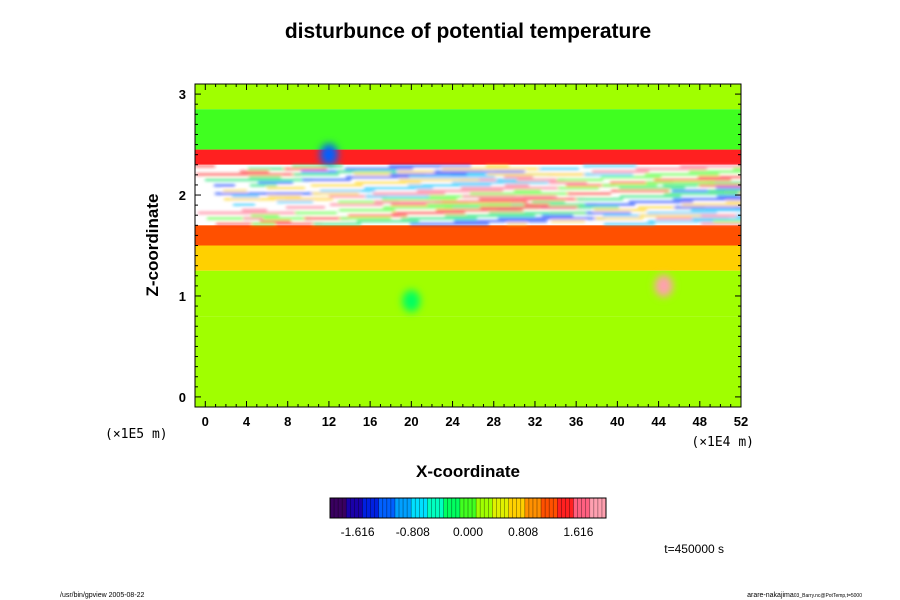 Image resolution: width=900 pixels, height=600 pixels. Describe the element at coordinates (828, 596) in the screenshot. I see `footer-right-sub: 03_Barry.nc@PotTemp,t=5000` at that location.